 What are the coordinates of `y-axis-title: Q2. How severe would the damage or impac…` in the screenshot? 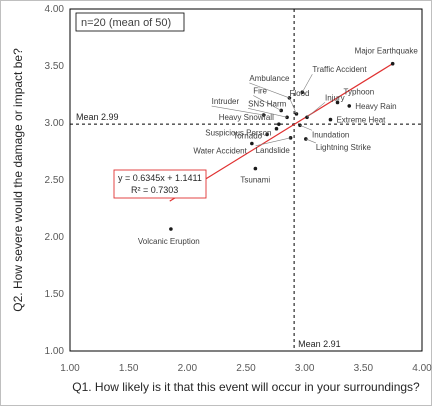 It's located at (18, 180).